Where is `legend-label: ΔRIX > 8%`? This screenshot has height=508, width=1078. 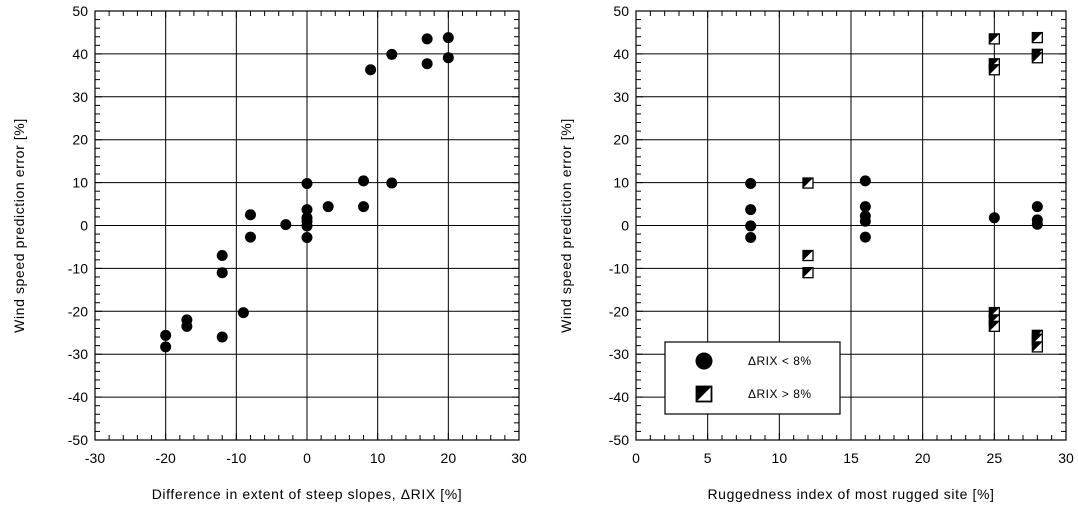 legend-label: ΔRIX > 8% is located at coordinates (780, 394).